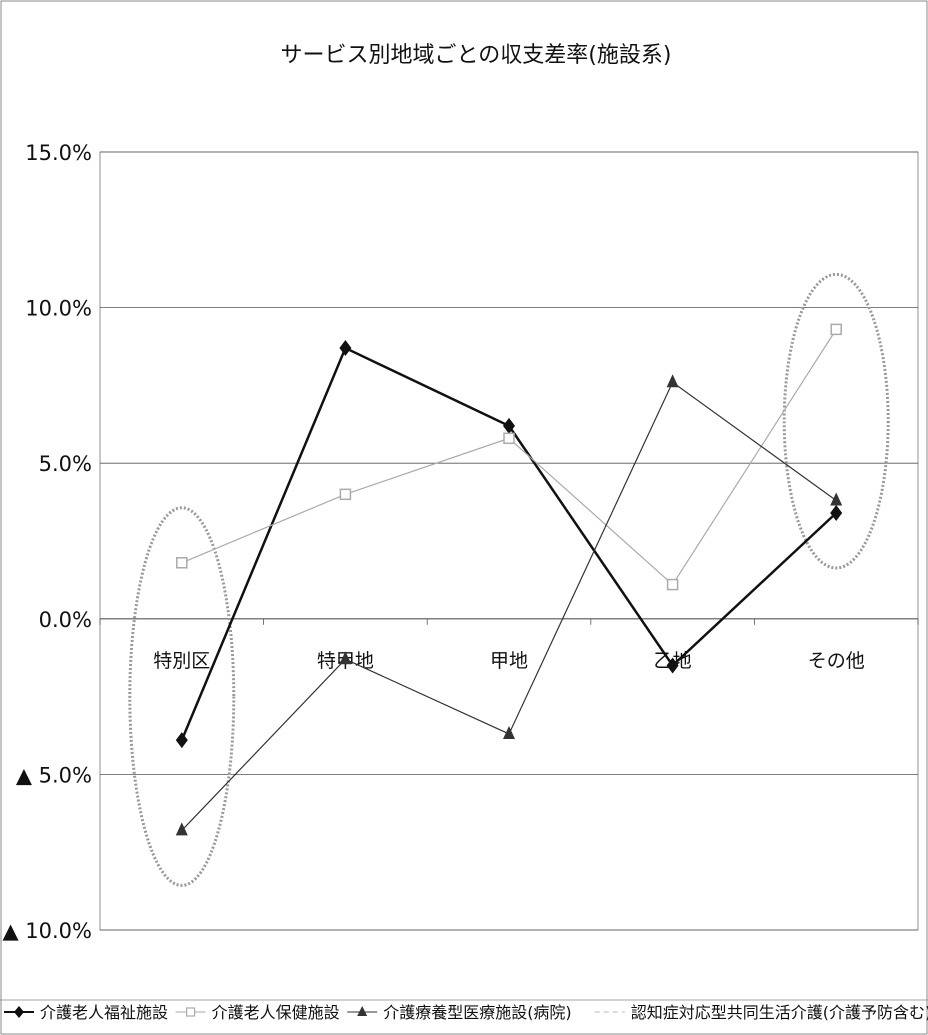 Image resolution: width=928 pixels, height=1035 pixels. What do you see at coordinates (779, 1012) in the screenshot?
I see `legend-label: 認知症対応型共同生活介護(介護予防含む)` at bounding box center [779, 1012].